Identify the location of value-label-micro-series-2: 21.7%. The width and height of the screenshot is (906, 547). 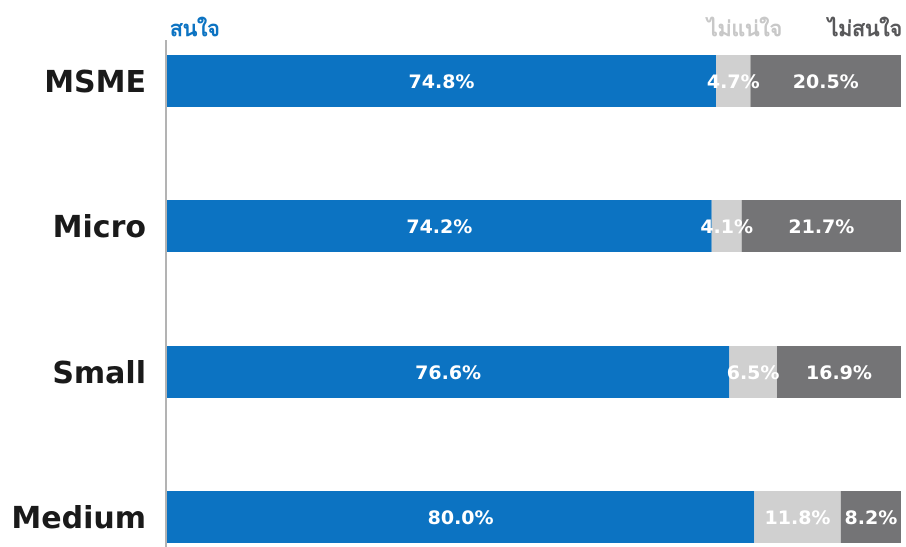
(821, 227).